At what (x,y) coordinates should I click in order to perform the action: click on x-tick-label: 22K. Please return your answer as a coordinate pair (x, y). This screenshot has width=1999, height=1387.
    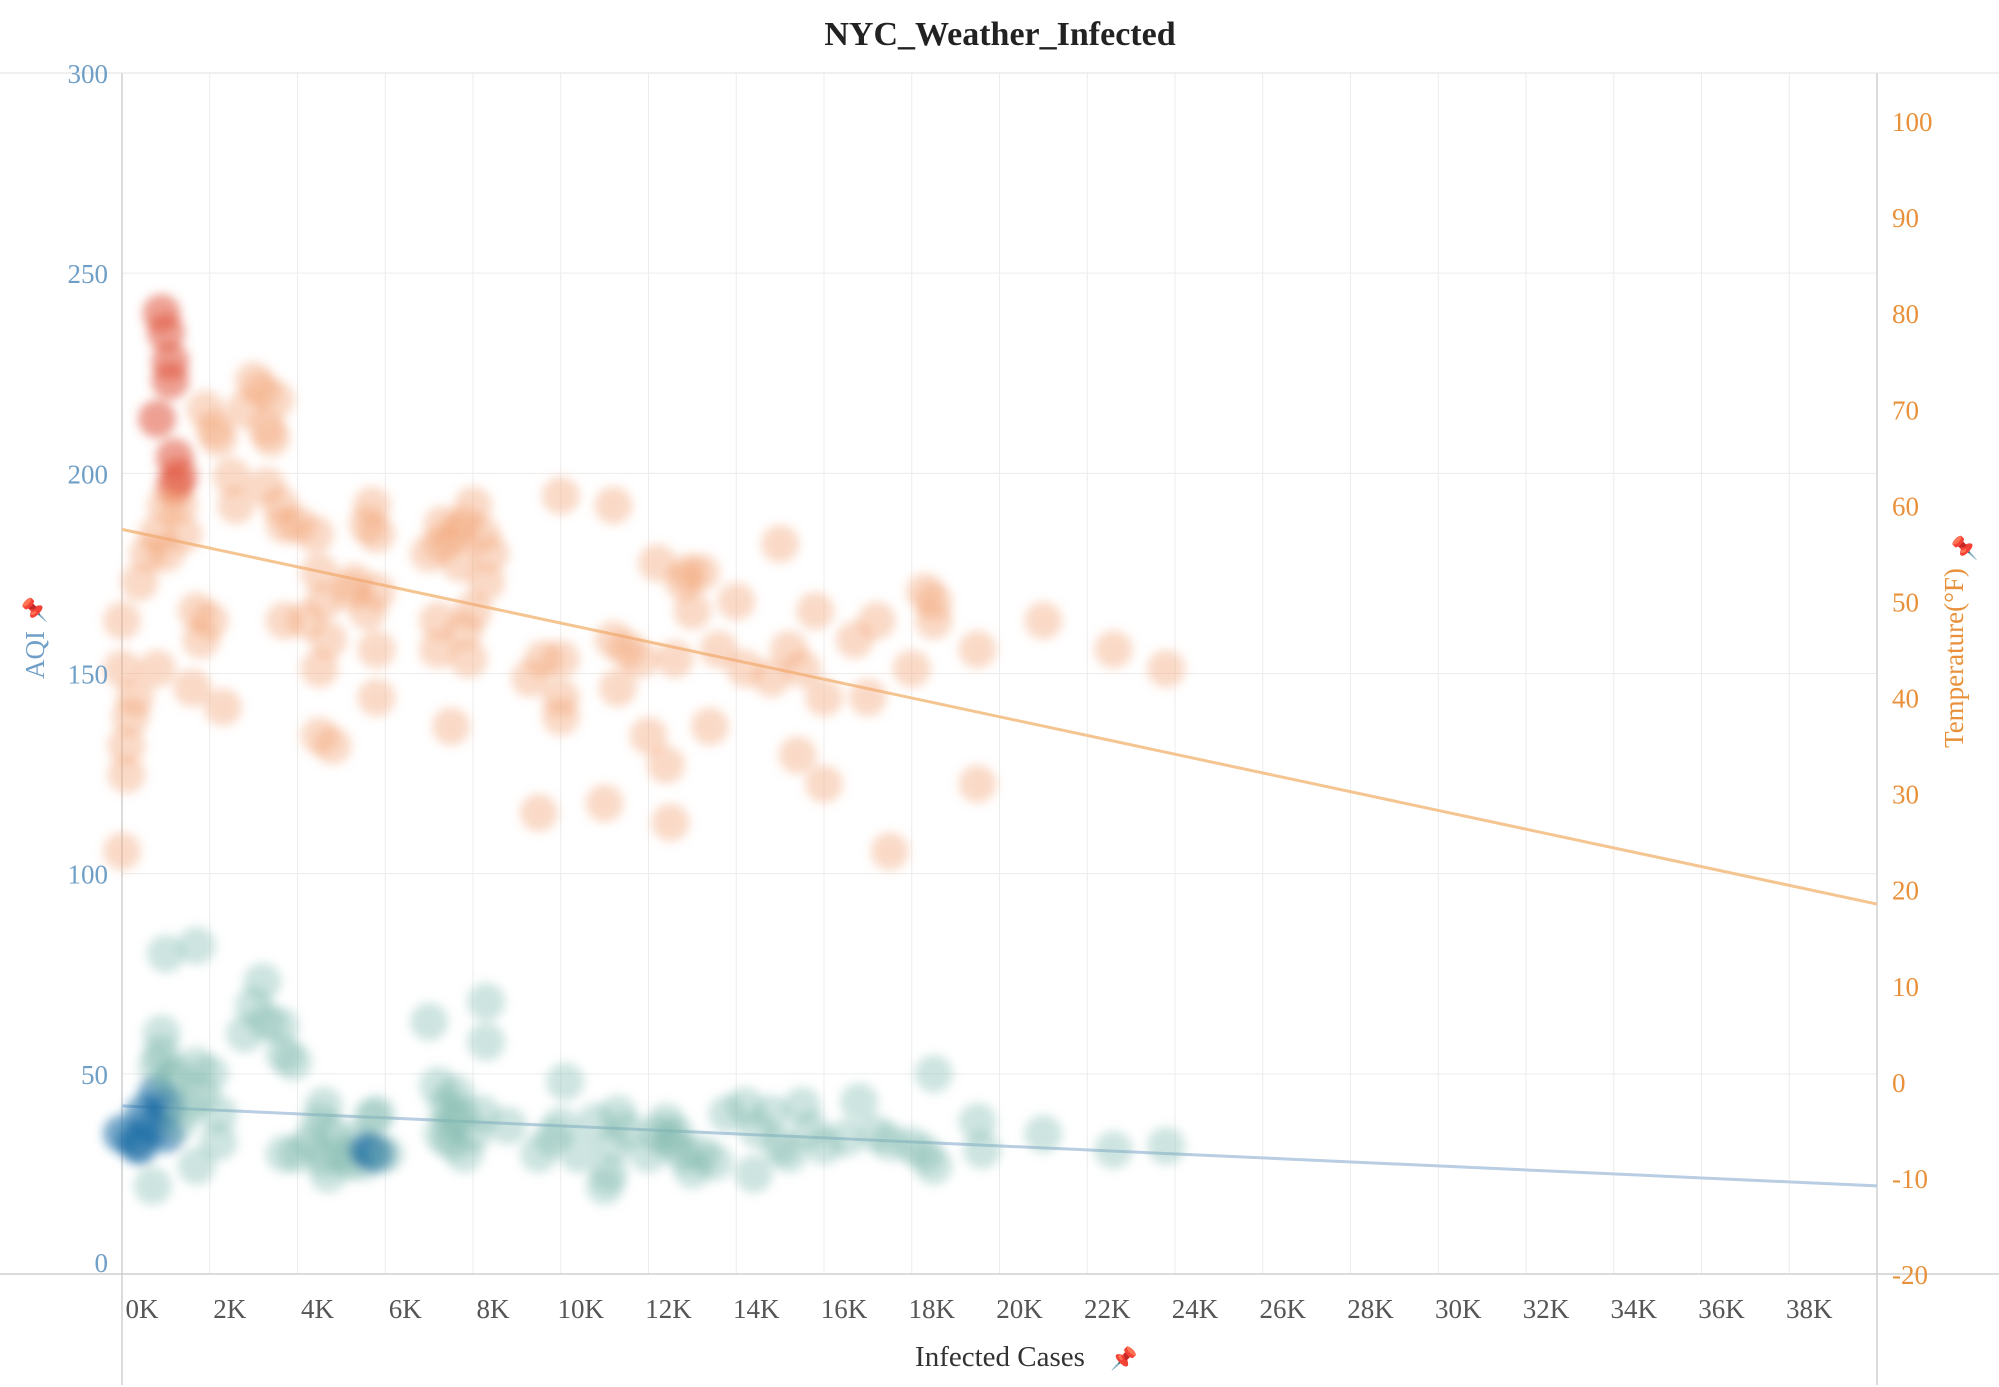
    Looking at the image, I should click on (1107, 1309).